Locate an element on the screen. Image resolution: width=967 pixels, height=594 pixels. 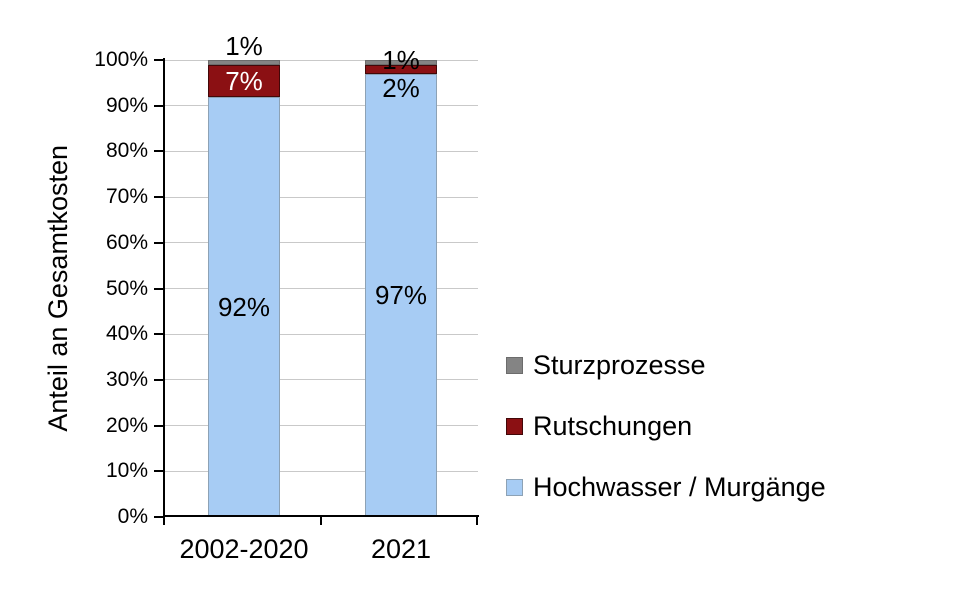
data-label: 92% is located at coordinates (244, 306).